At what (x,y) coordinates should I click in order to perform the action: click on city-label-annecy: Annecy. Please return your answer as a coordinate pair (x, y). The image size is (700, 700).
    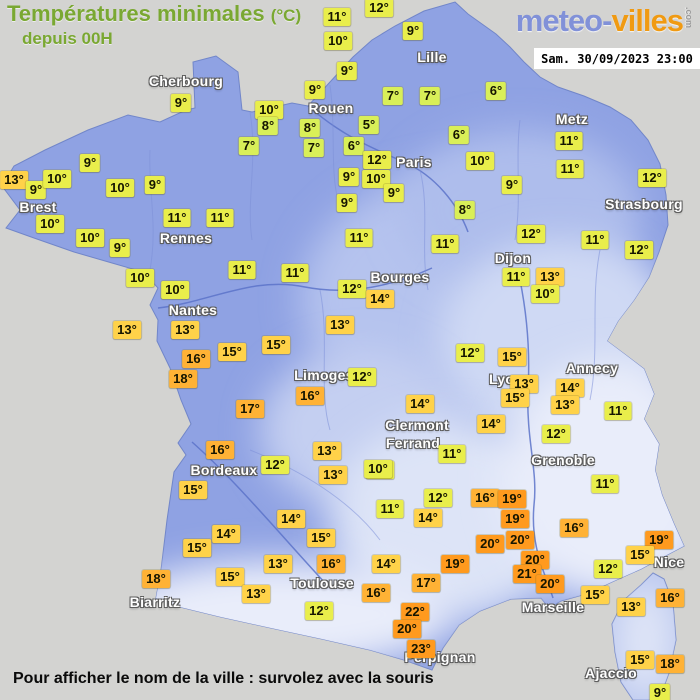
    Looking at the image, I should click on (592, 368).